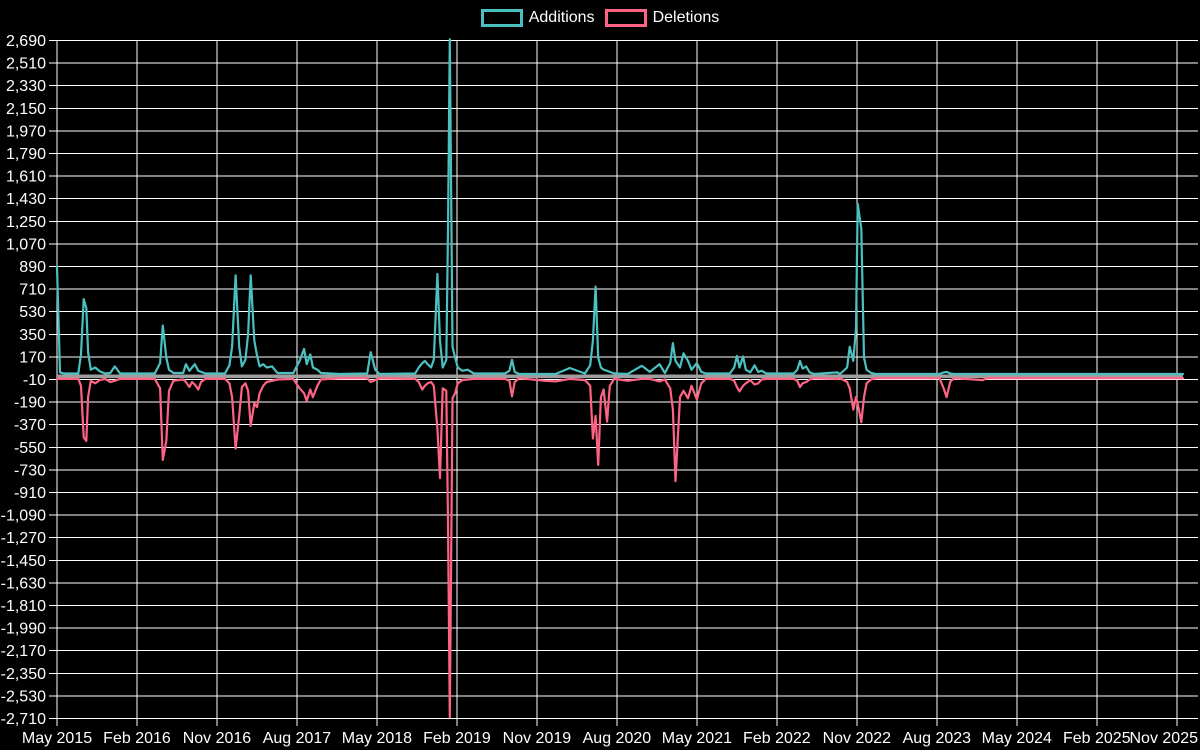  I want to click on x-tick-label: Feb 2019, so click(457, 738).